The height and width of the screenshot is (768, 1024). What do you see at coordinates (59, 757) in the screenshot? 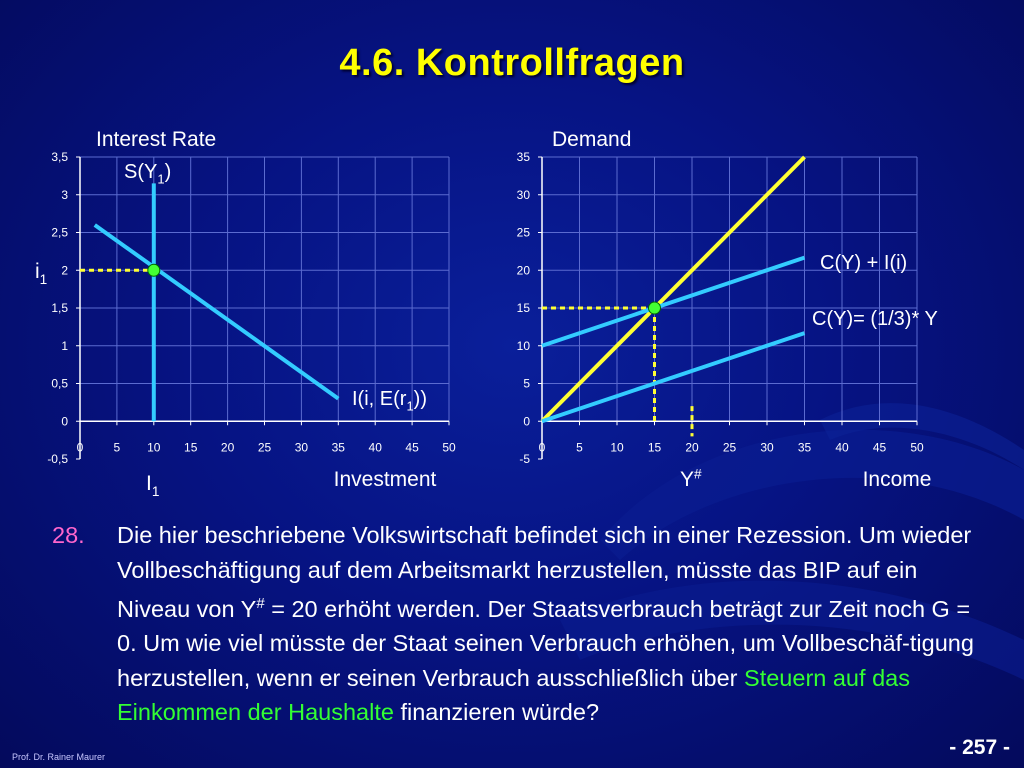
I see `author-credit: Prof. Dr. Rainer Maurer` at bounding box center [59, 757].